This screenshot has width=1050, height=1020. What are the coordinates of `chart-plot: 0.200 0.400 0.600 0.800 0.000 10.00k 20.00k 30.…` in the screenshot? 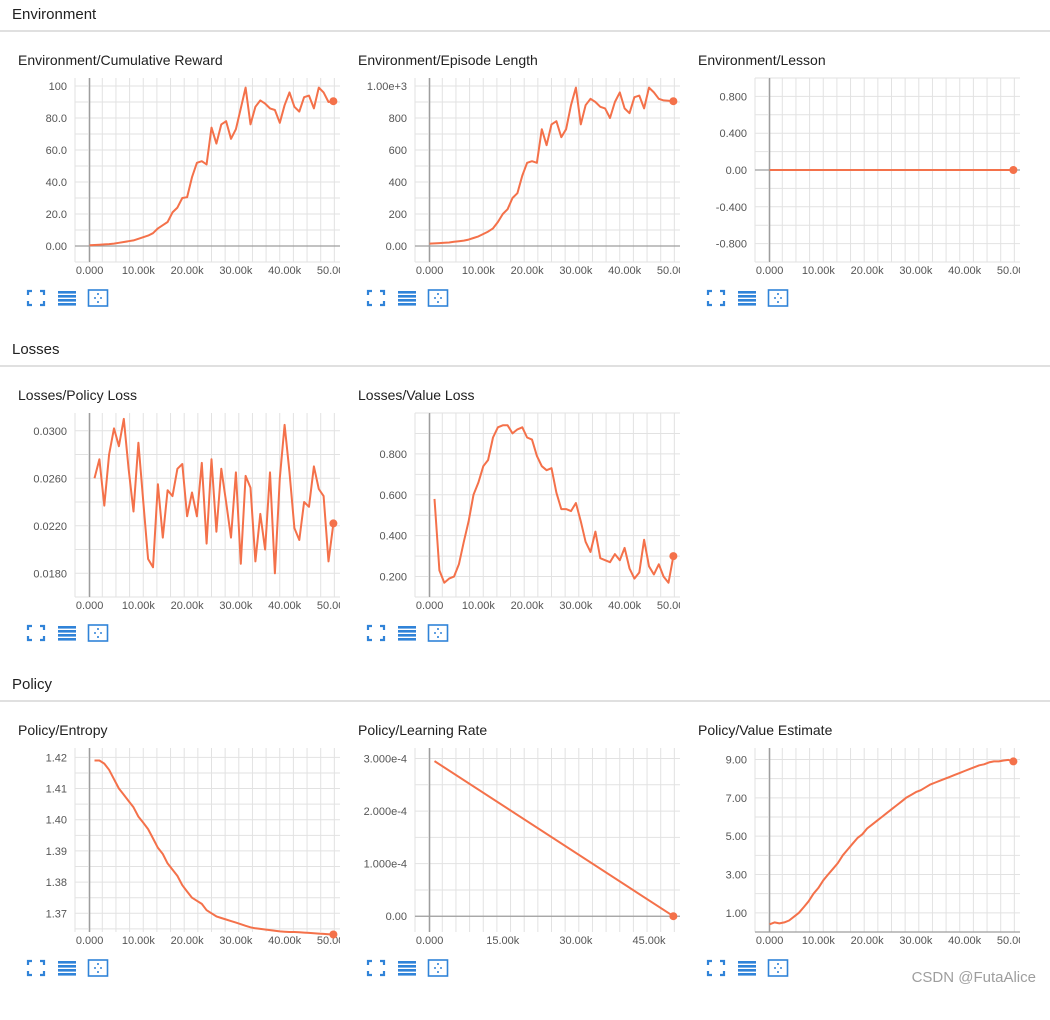 It's located at (529, 512).